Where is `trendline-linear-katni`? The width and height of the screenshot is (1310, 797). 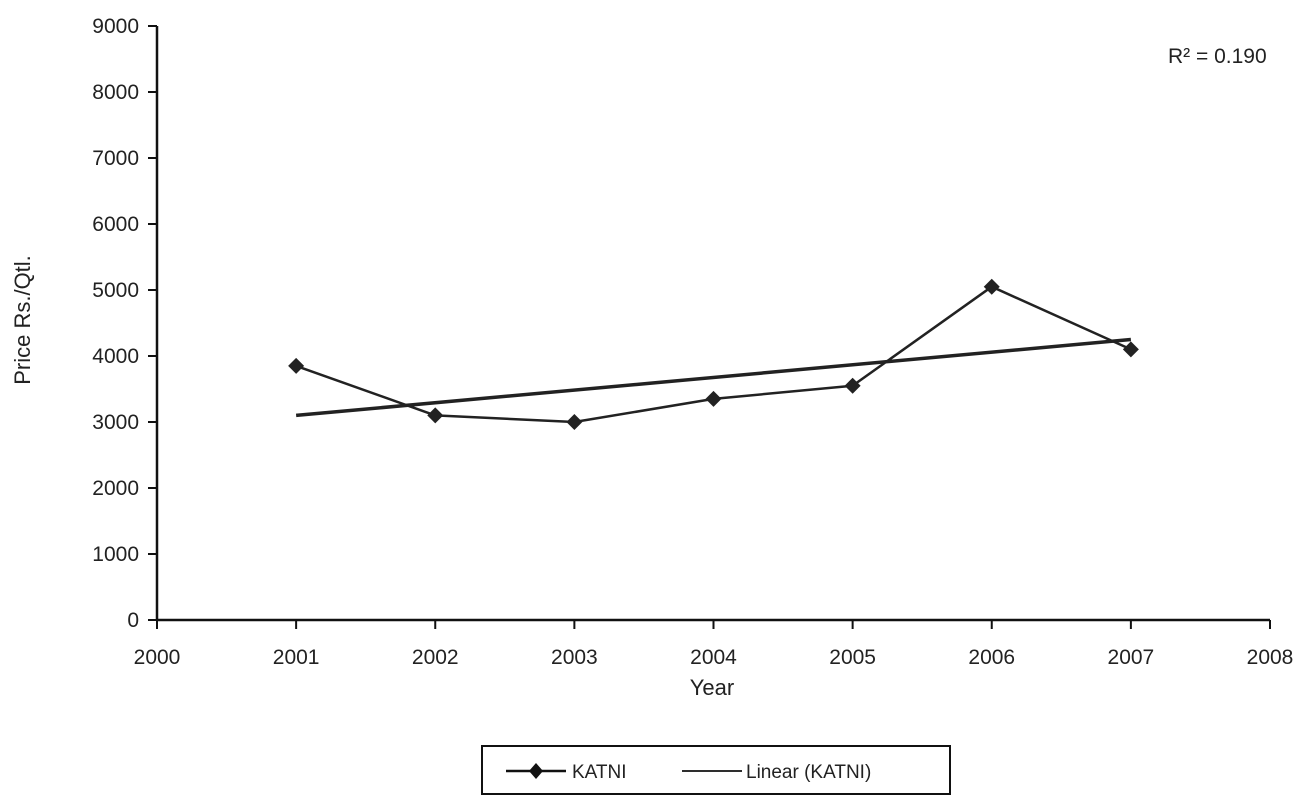 trendline-linear-katni is located at coordinates (713, 377).